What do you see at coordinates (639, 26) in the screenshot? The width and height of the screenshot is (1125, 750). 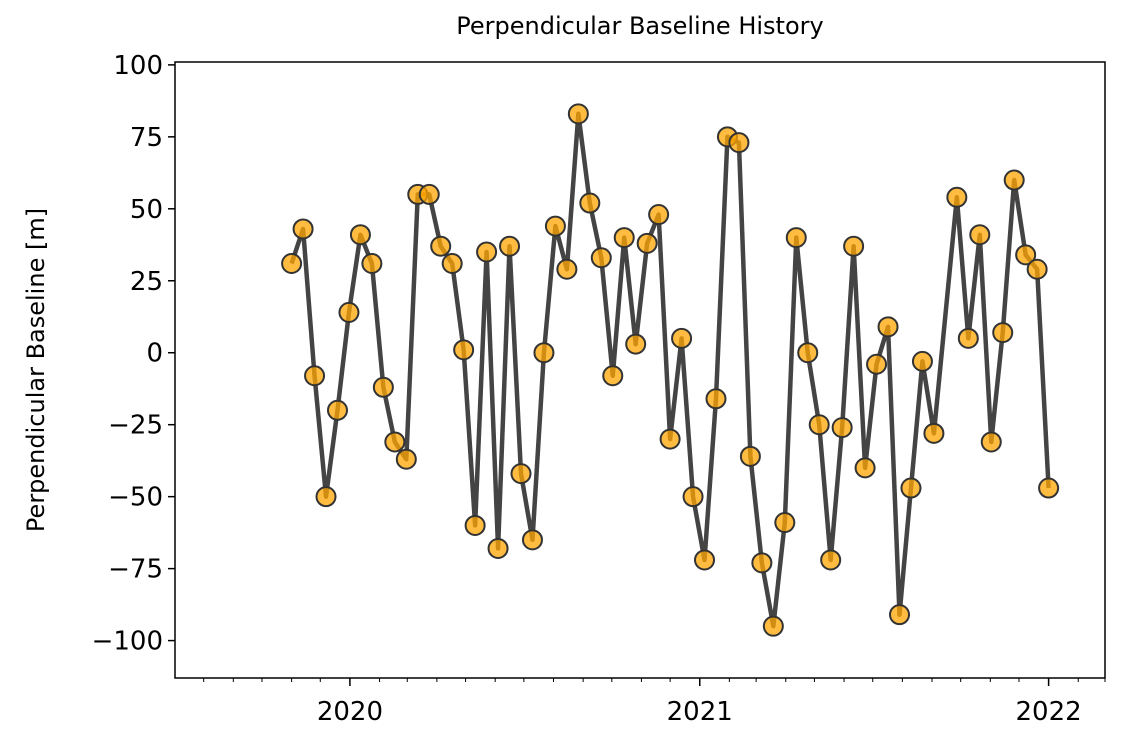 I see `chart-title: Perpendicular Baseline History` at bounding box center [639, 26].